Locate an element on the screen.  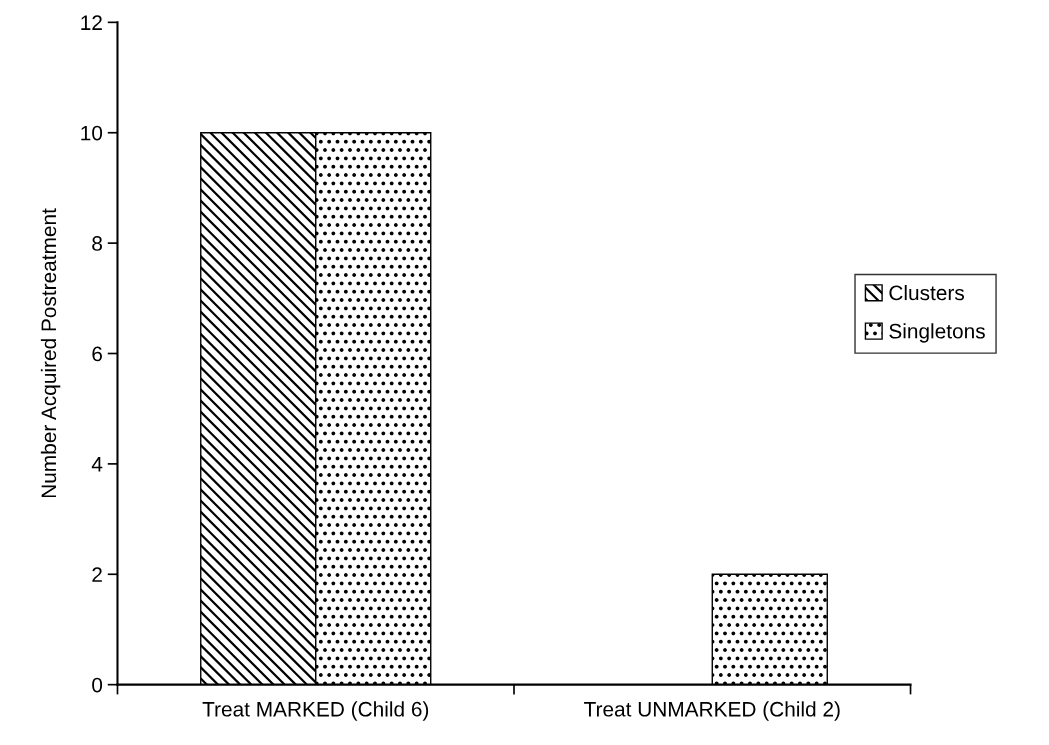
legend-label: Singletons is located at coordinates (937, 333).